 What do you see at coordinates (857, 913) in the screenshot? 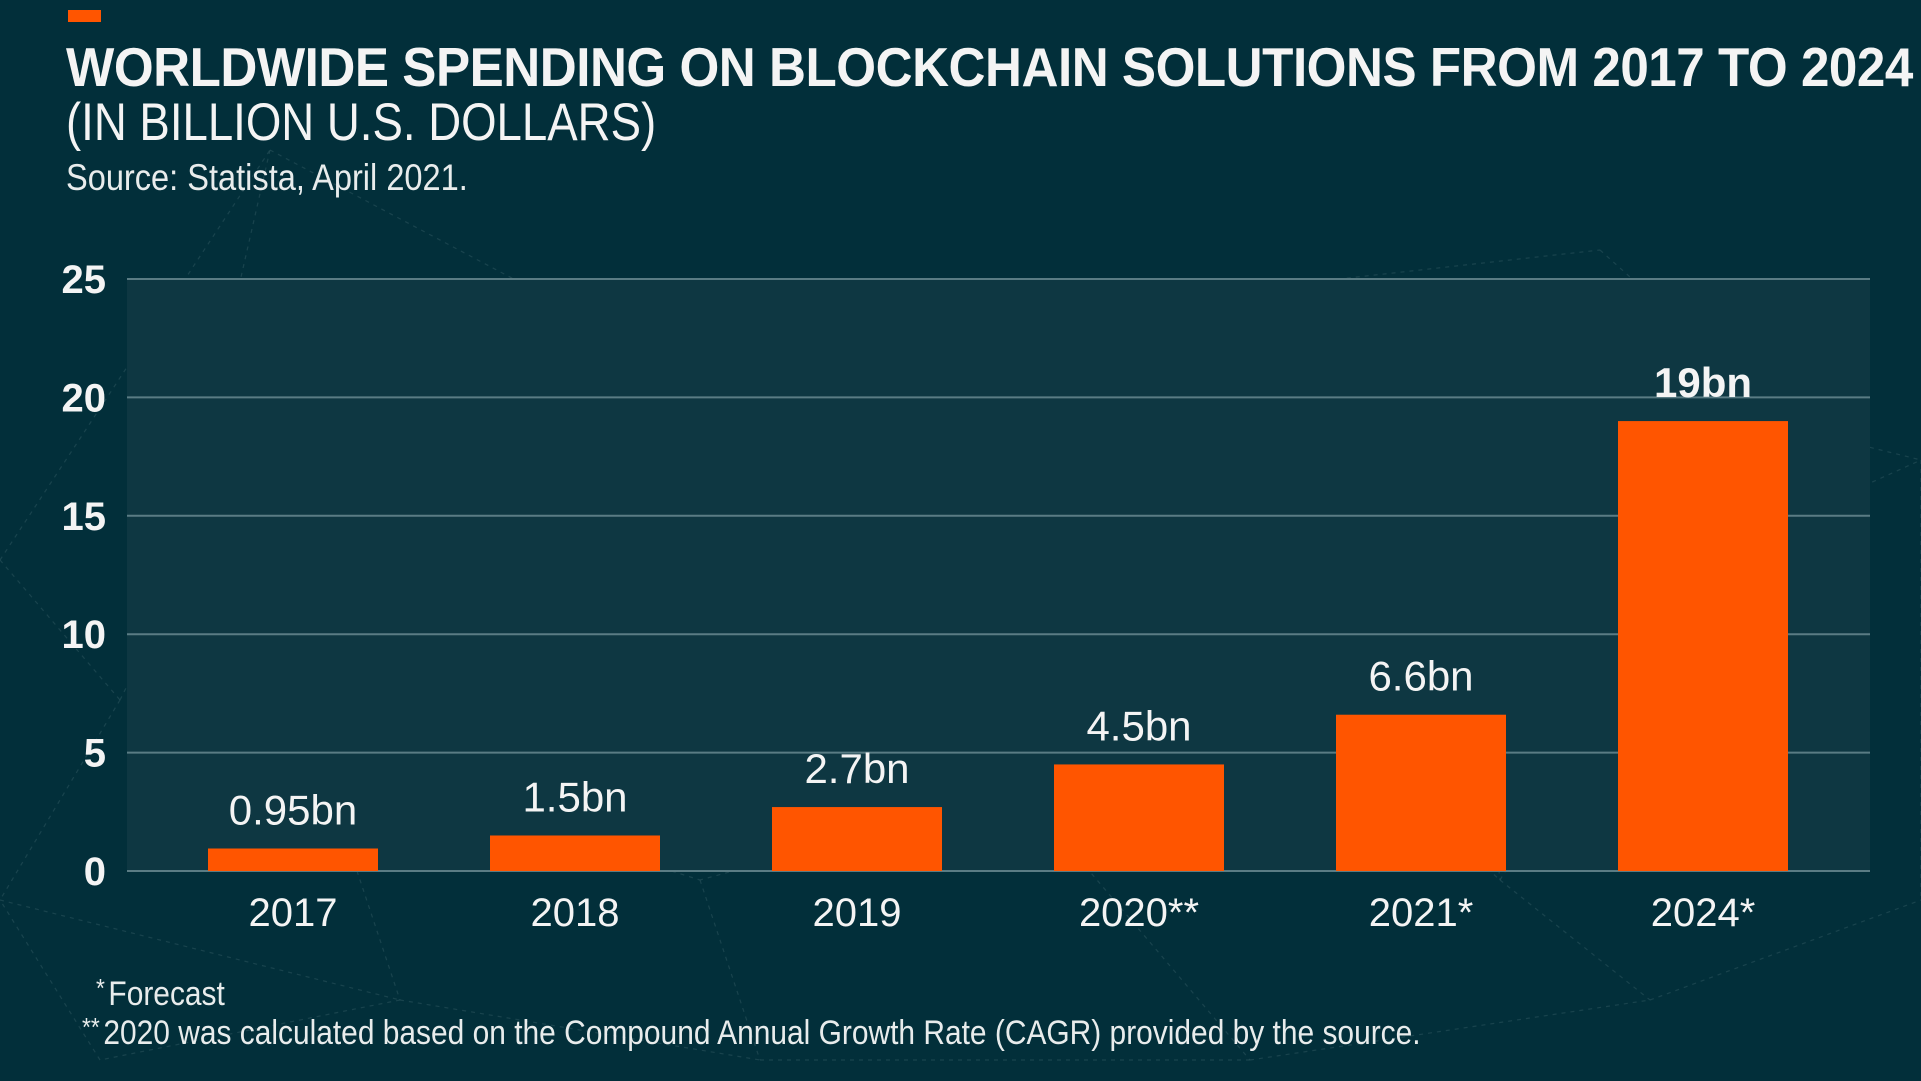
I see `x-category-label: 2019` at bounding box center [857, 913].